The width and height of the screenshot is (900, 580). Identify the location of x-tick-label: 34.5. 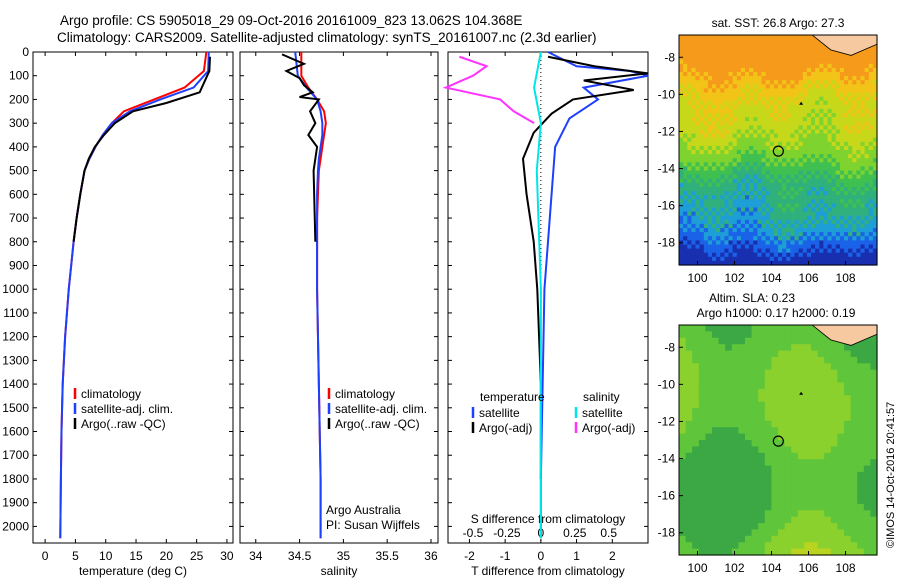
(300, 556).